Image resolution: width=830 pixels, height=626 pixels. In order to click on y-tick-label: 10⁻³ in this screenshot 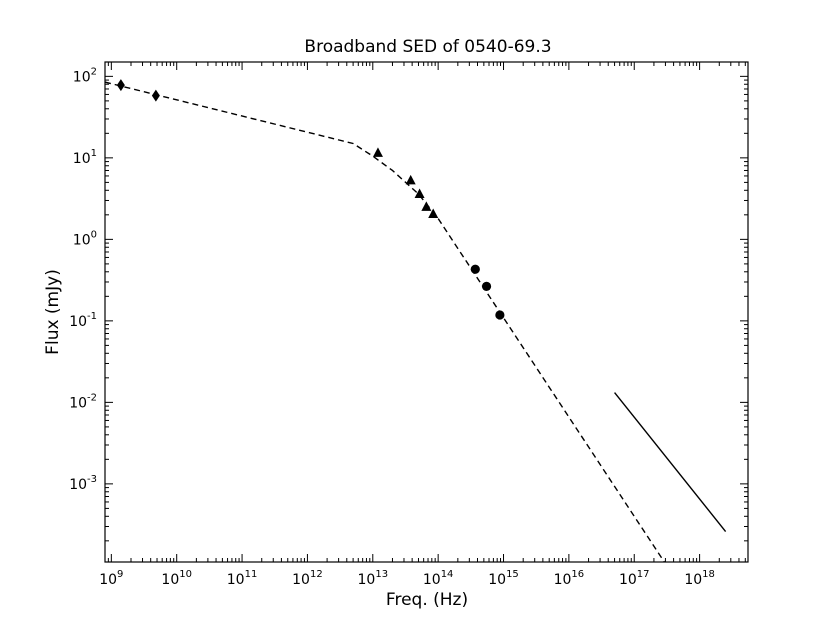, I will do `click(83, 483)`.